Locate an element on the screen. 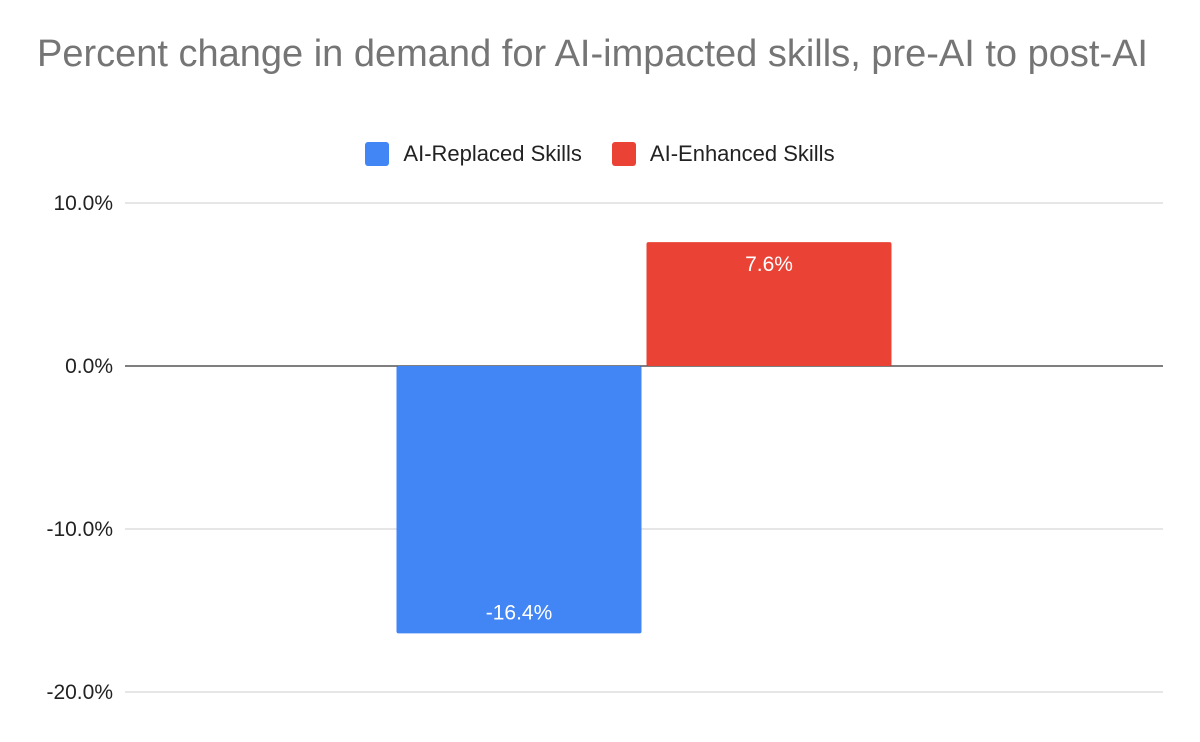  legend-swatch-ai-enhanced is located at coordinates (623, 154).